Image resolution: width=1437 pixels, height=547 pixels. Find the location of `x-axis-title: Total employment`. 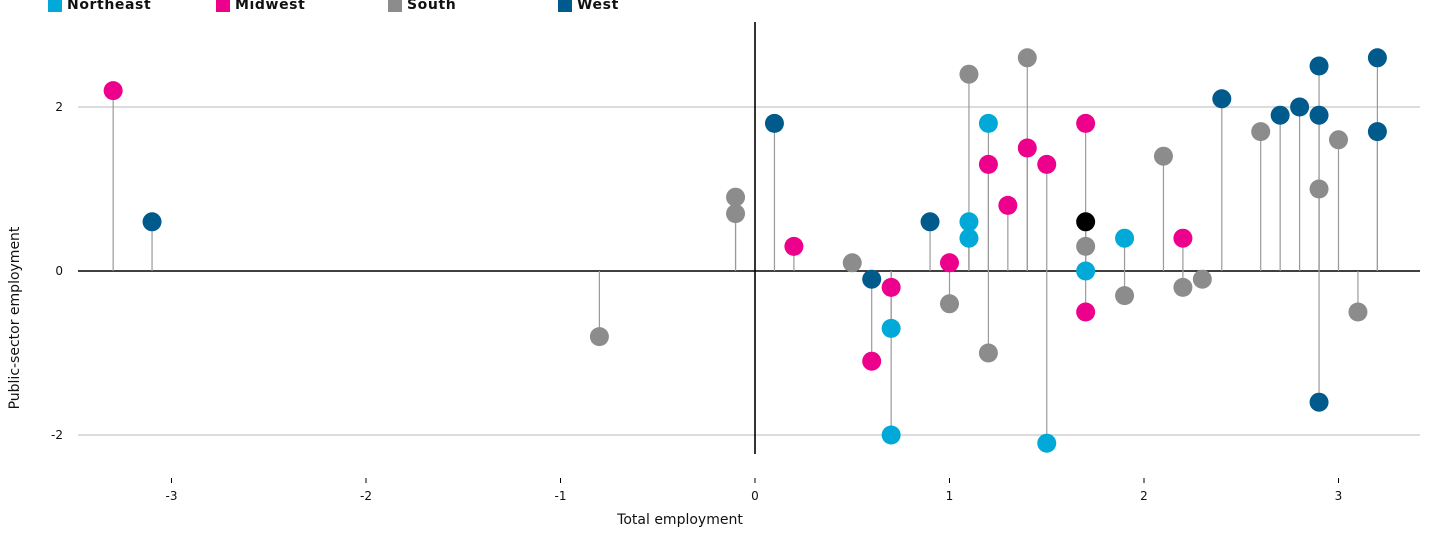

x-axis-title: Total employment is located at coordinates (679, 520).